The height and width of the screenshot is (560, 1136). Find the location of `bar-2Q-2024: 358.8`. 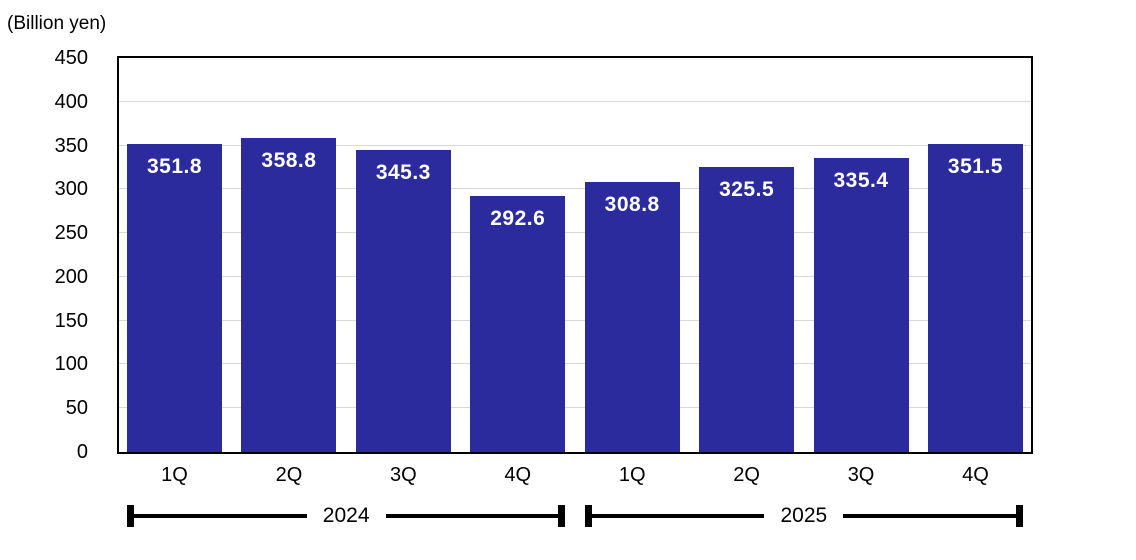

bar-2Q-2024: 358.8 is located at coordinates (289, 295).